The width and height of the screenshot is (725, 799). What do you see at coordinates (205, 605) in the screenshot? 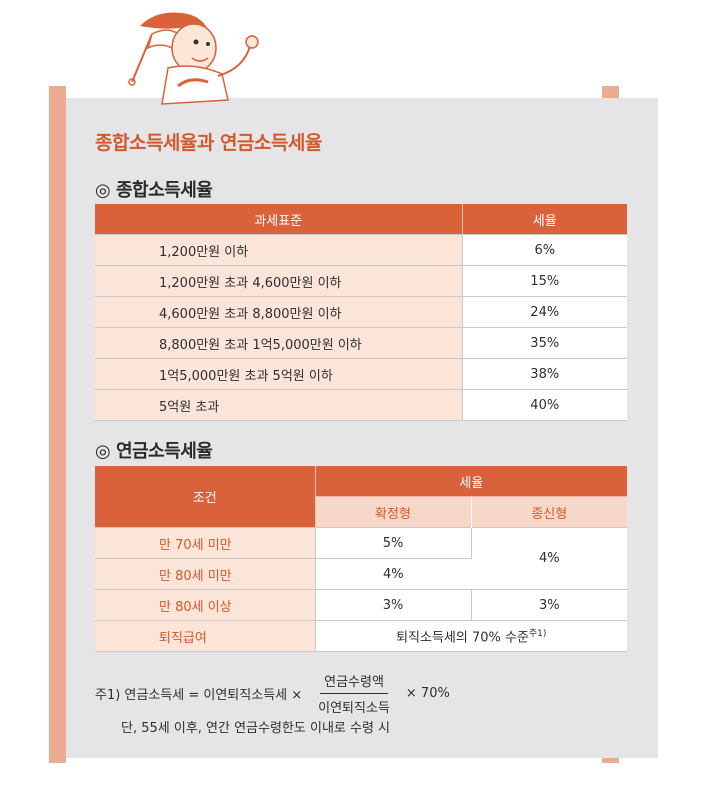
I see `condition-cell: 만 80세 이상` at bounding box center [205, 605].